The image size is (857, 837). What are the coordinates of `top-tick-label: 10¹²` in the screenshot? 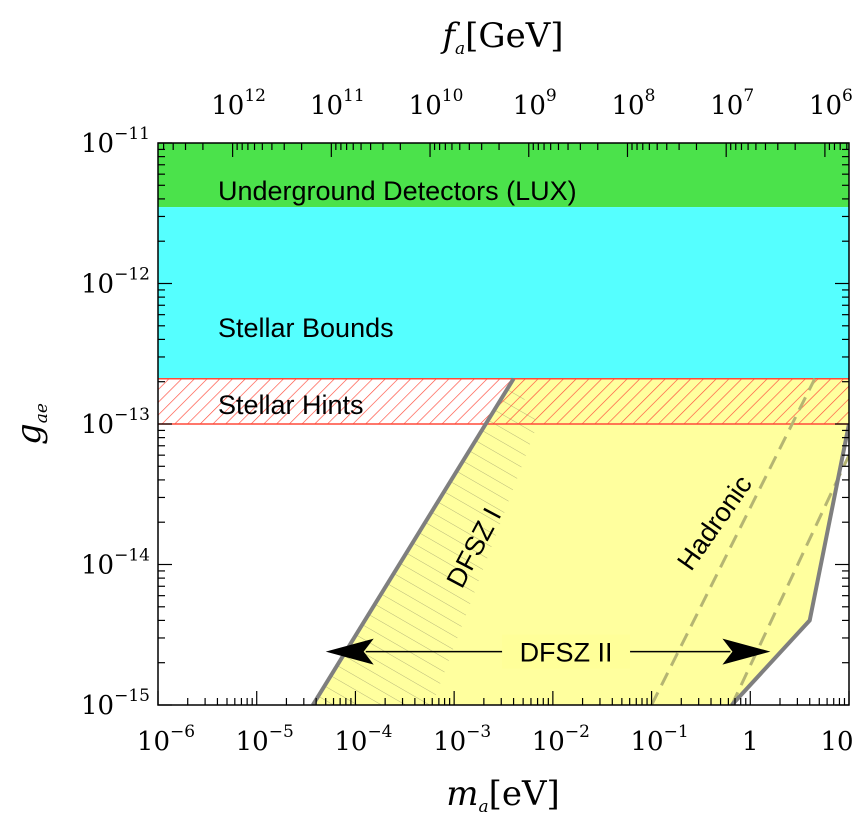 It's located at (238, 103).